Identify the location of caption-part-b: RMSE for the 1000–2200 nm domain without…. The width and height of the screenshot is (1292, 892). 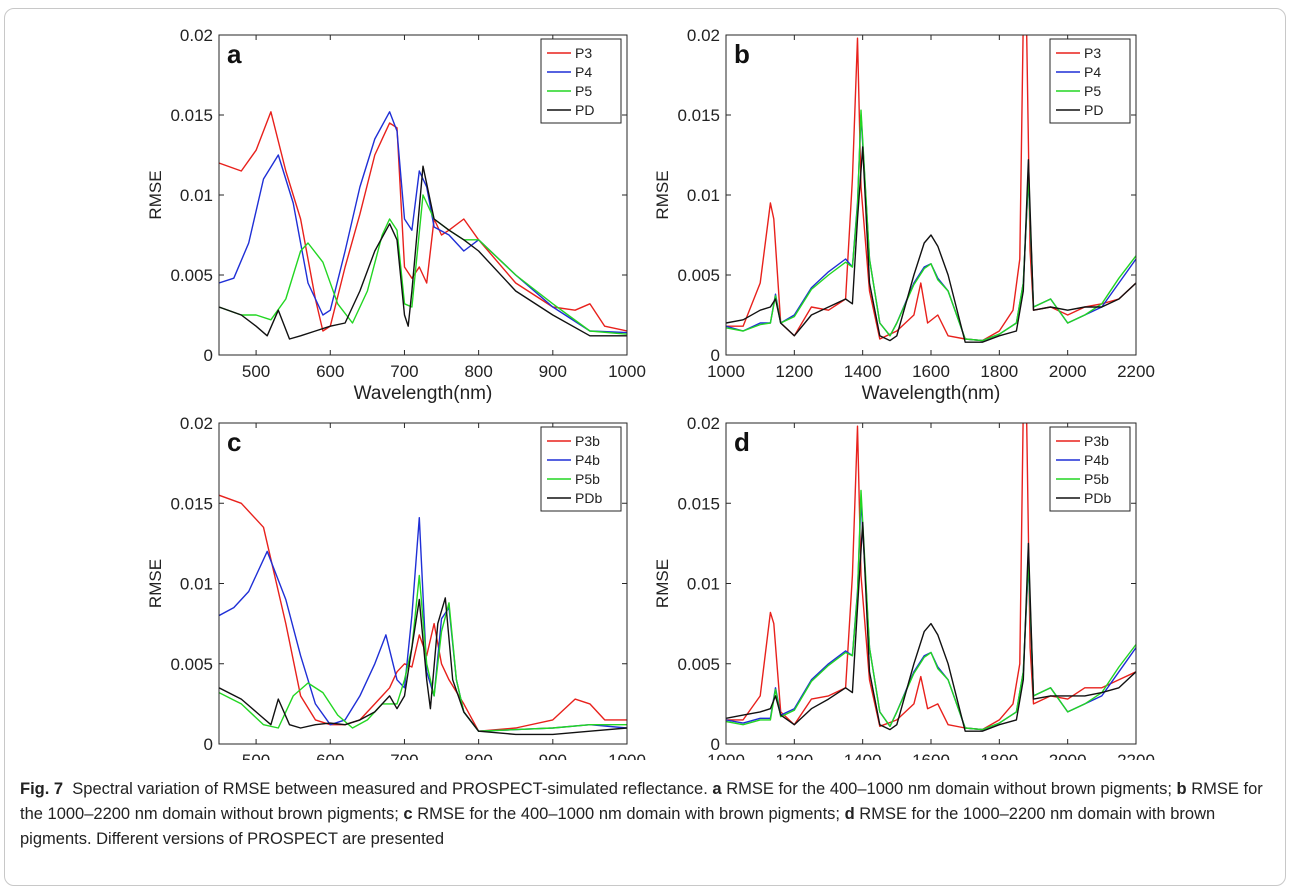
(641, 801).